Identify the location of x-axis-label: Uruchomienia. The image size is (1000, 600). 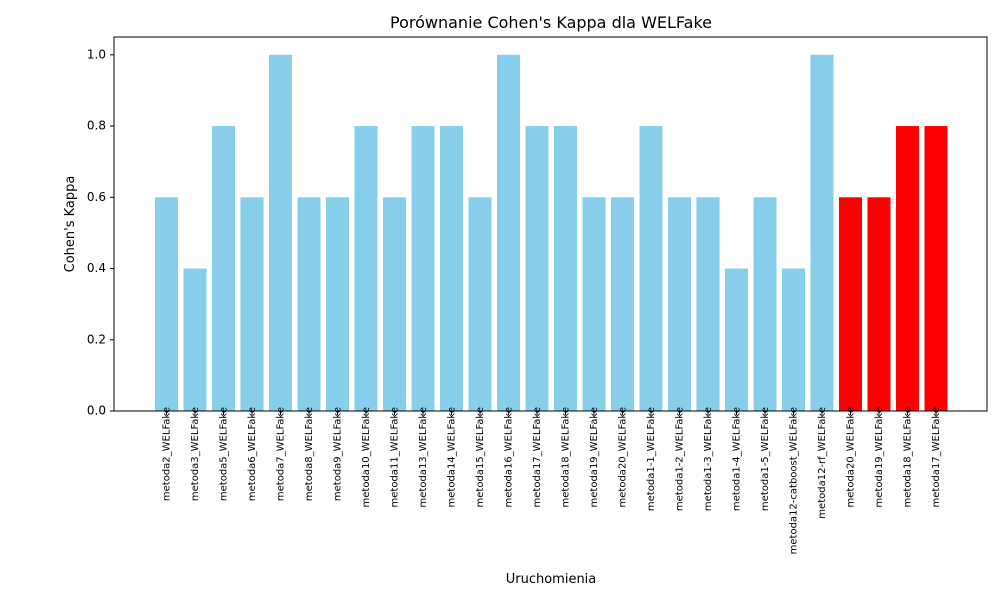
(551, 579).